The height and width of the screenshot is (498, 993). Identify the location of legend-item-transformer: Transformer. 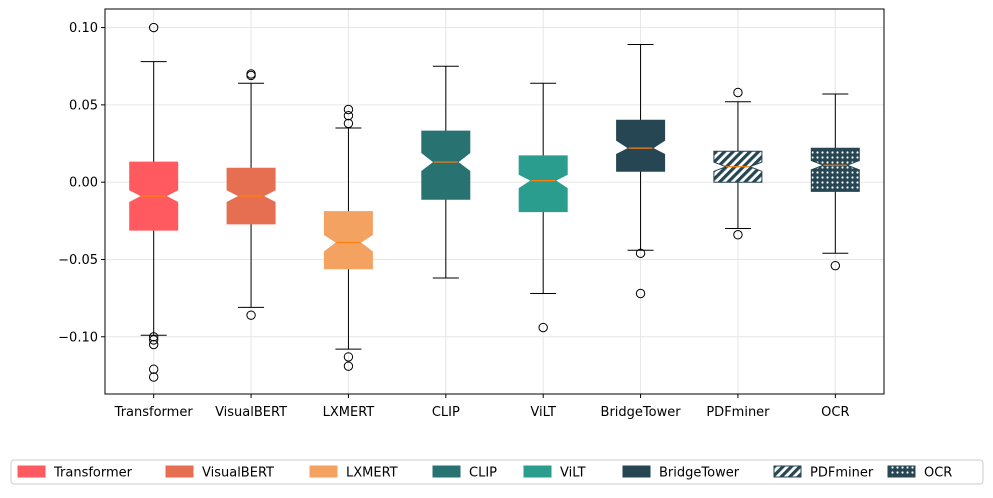
(75, 473).